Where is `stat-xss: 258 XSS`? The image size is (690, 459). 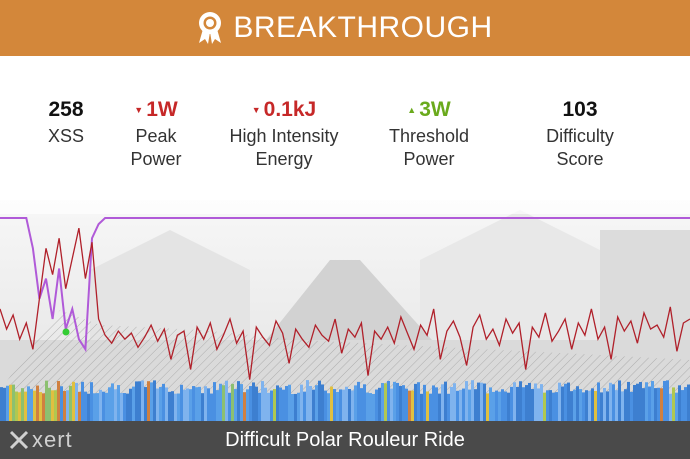
stat-xss: 258 XSS is located at coordinates (66, 122).